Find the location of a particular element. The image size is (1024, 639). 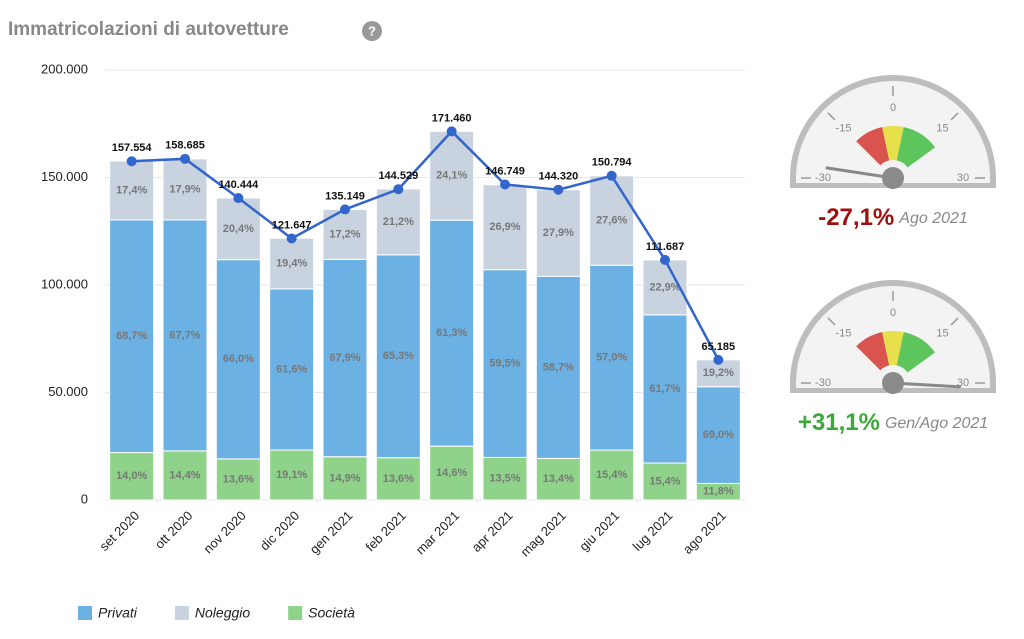

segment-label: 24,1% is located at coordinates (451, 176).